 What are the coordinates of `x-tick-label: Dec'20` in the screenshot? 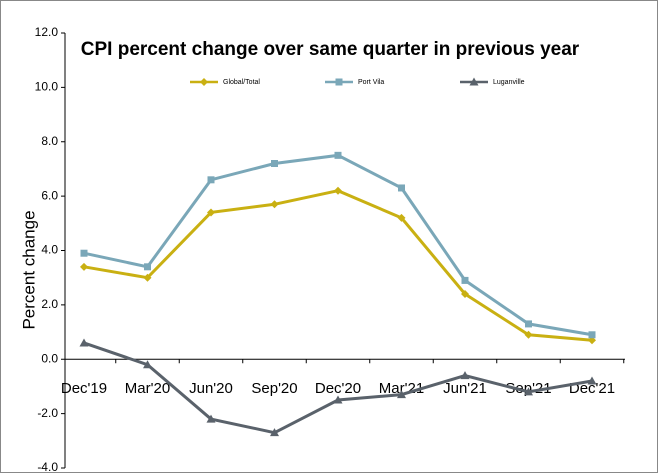 It's located at (338, 388).